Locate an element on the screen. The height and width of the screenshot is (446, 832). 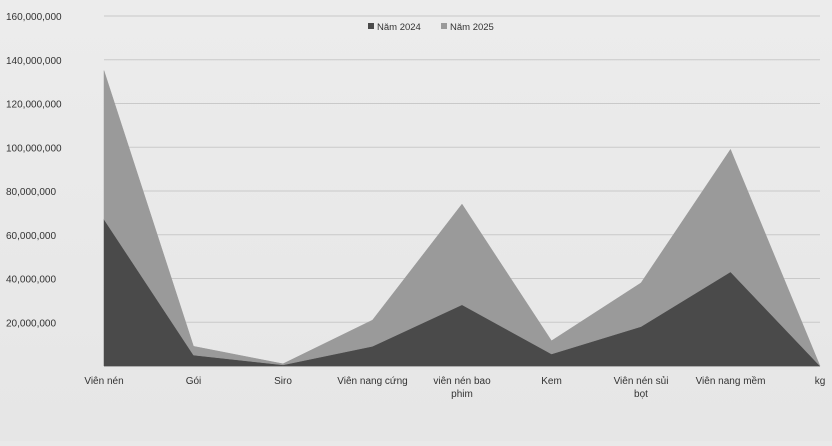
y-tick-label: 140,000,000 is located at coordinates (34, 61).